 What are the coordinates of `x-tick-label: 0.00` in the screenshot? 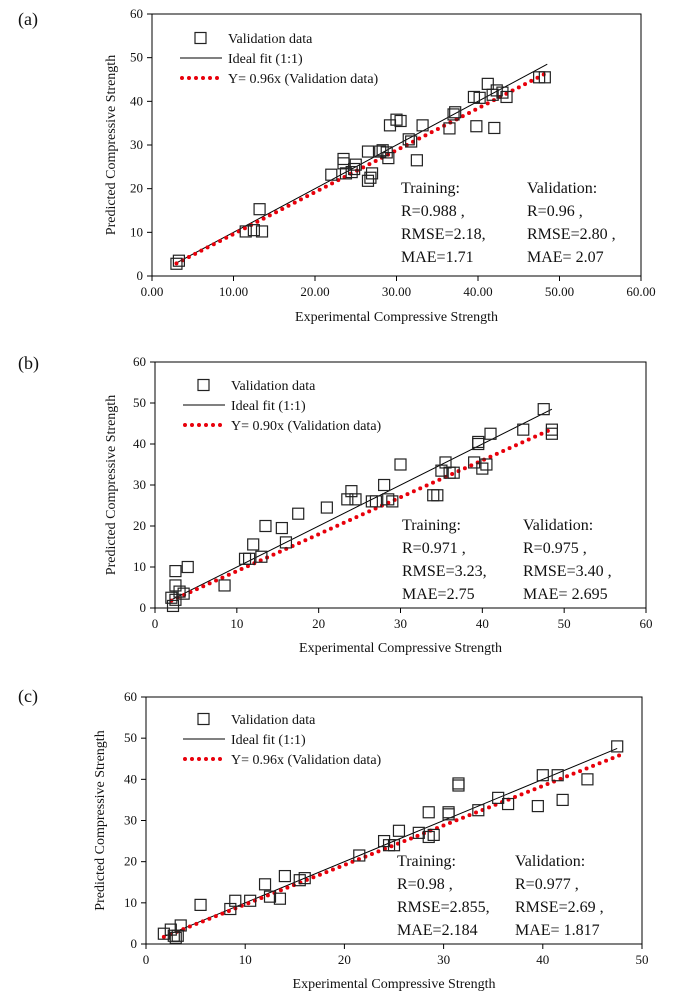 It's located at (152, 291).